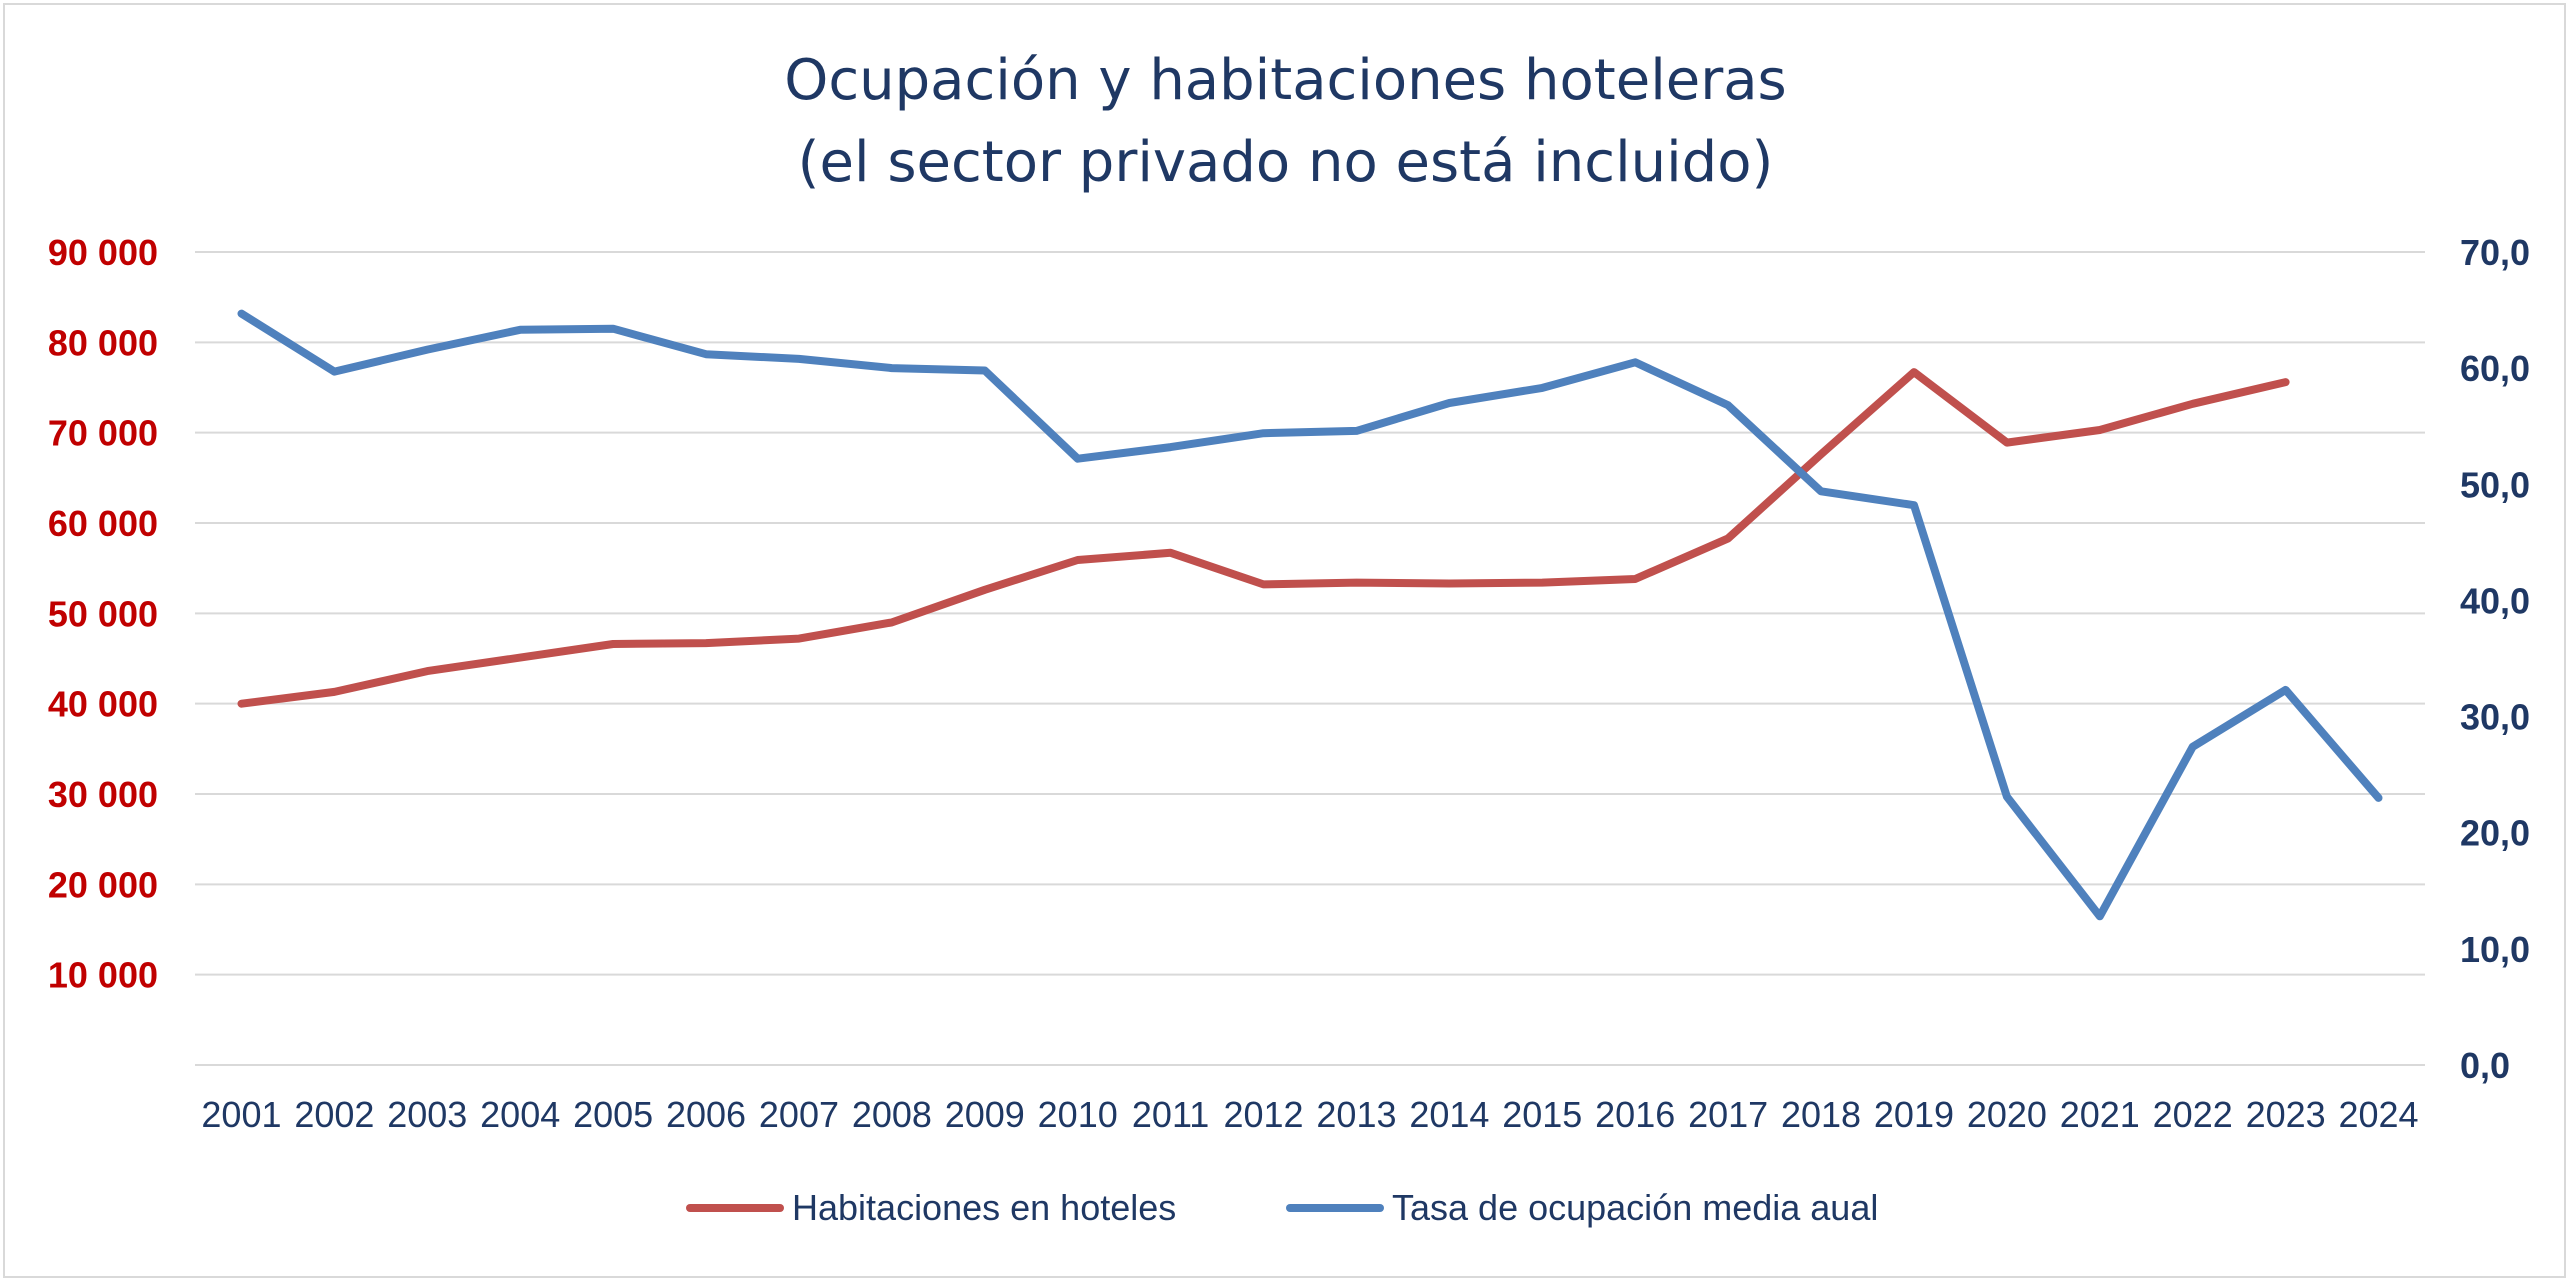 Image resolution: width=2571 pixels, height=1283 pixels. What do you see at coordinates (799, 1114) in the screenshot?
I see `x-tick-label: 2007` at bounding box center [799, 1114].